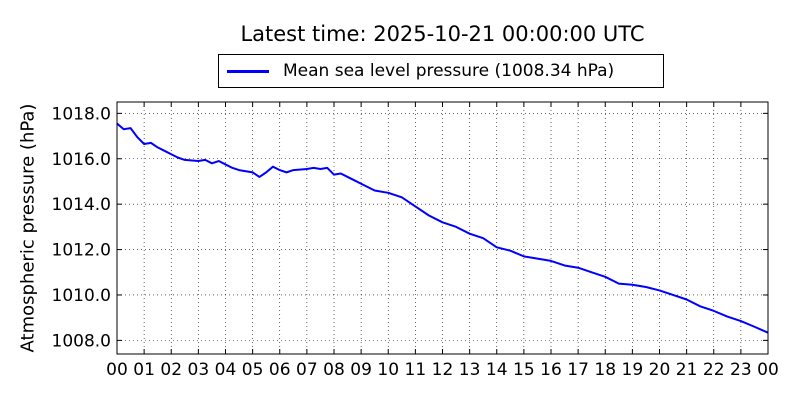 The height and width of the screenshot is (400, 800). I want to click on y-tick-labels: 1008.0 1010.0 1012.0 1014.0 1016.0 1018.0, so click(81, 227).